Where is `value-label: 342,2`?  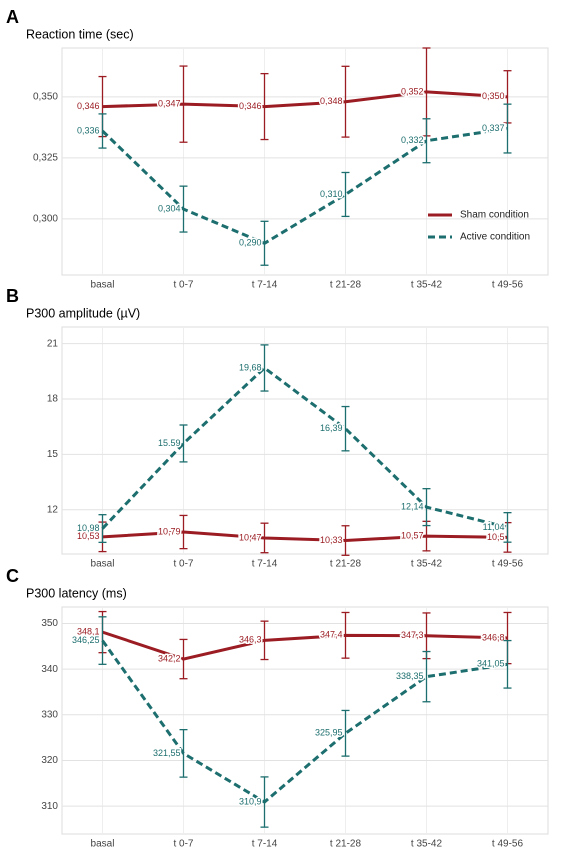
value-label: 342,2 is located at coordinates (169, 658).